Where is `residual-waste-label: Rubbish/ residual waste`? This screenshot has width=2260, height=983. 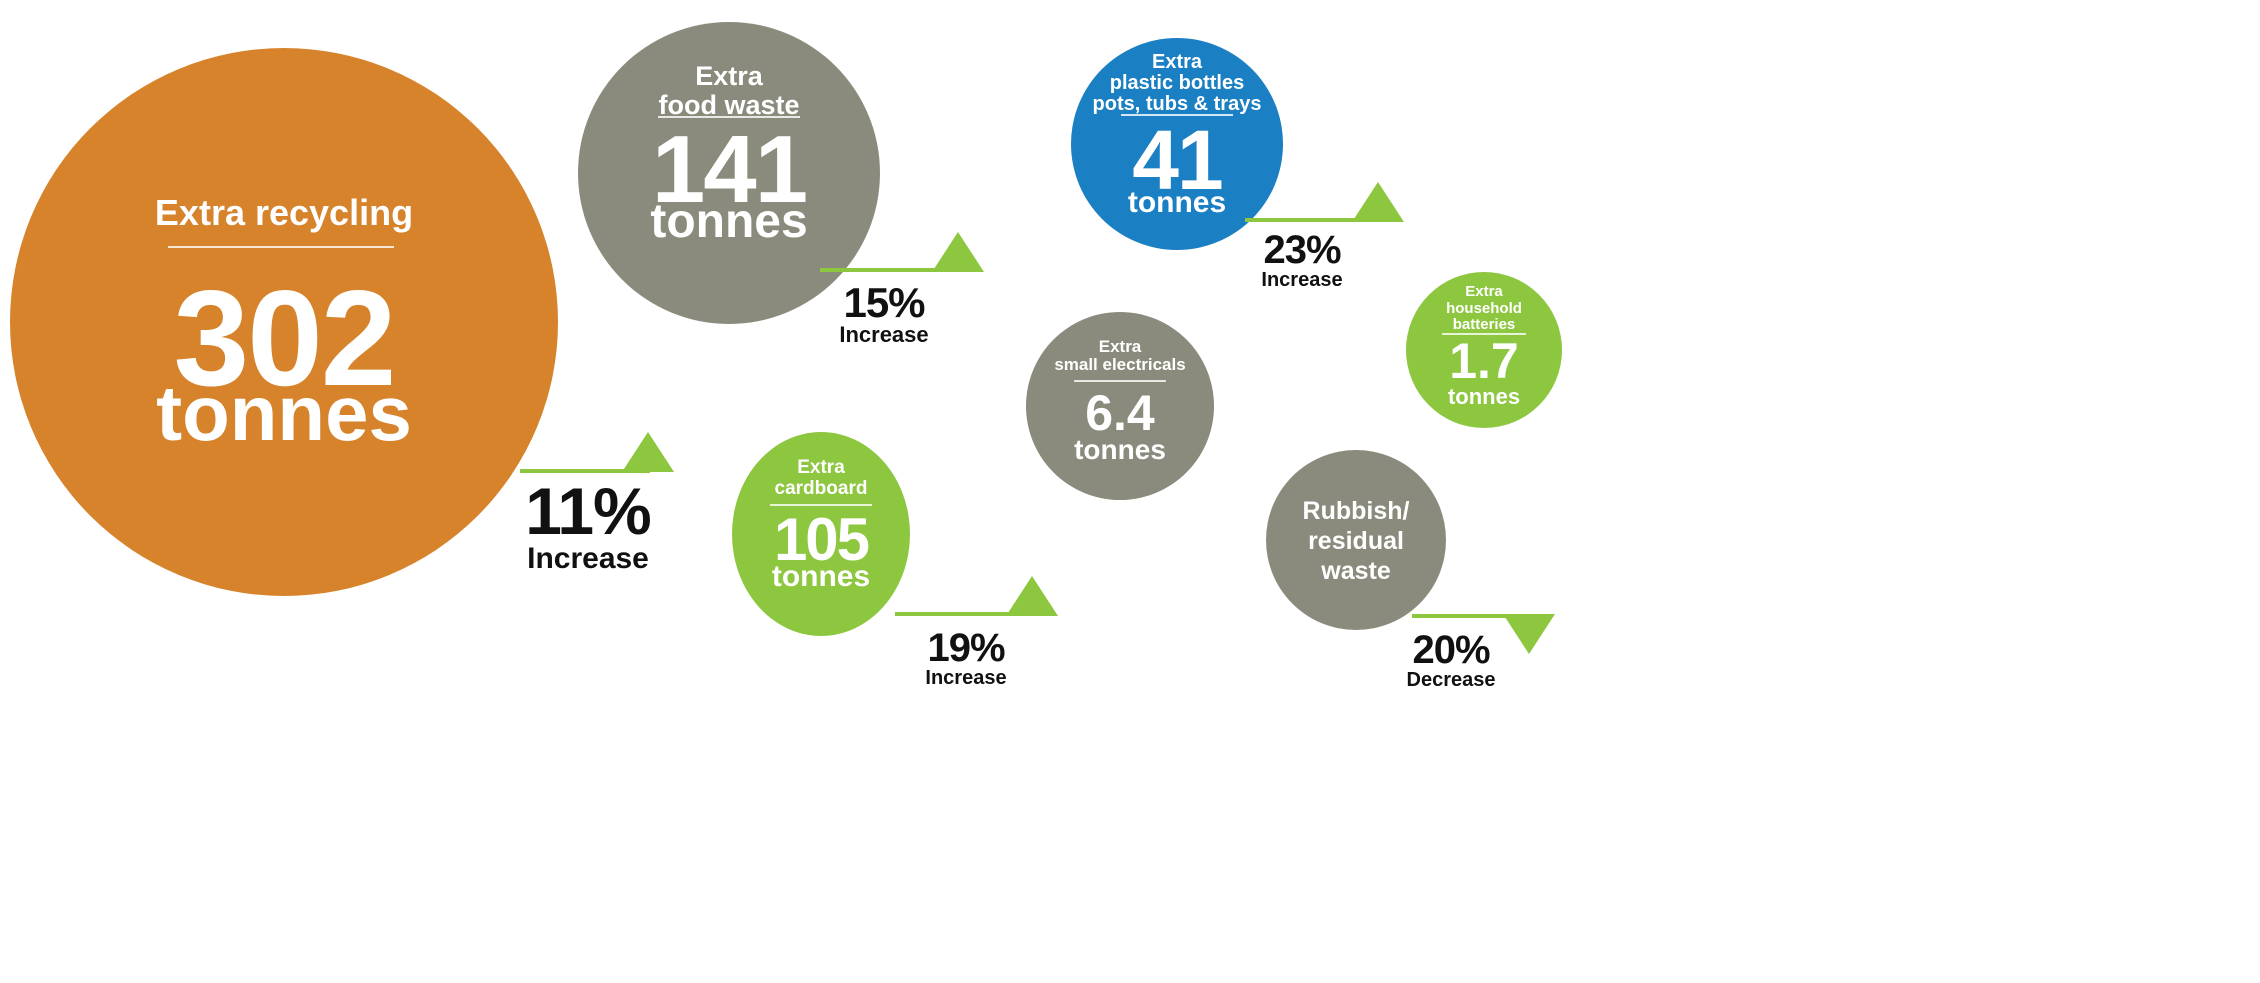
residual-waste-label: Rubbish/ residual waste is located at coordinates (1356, 541).